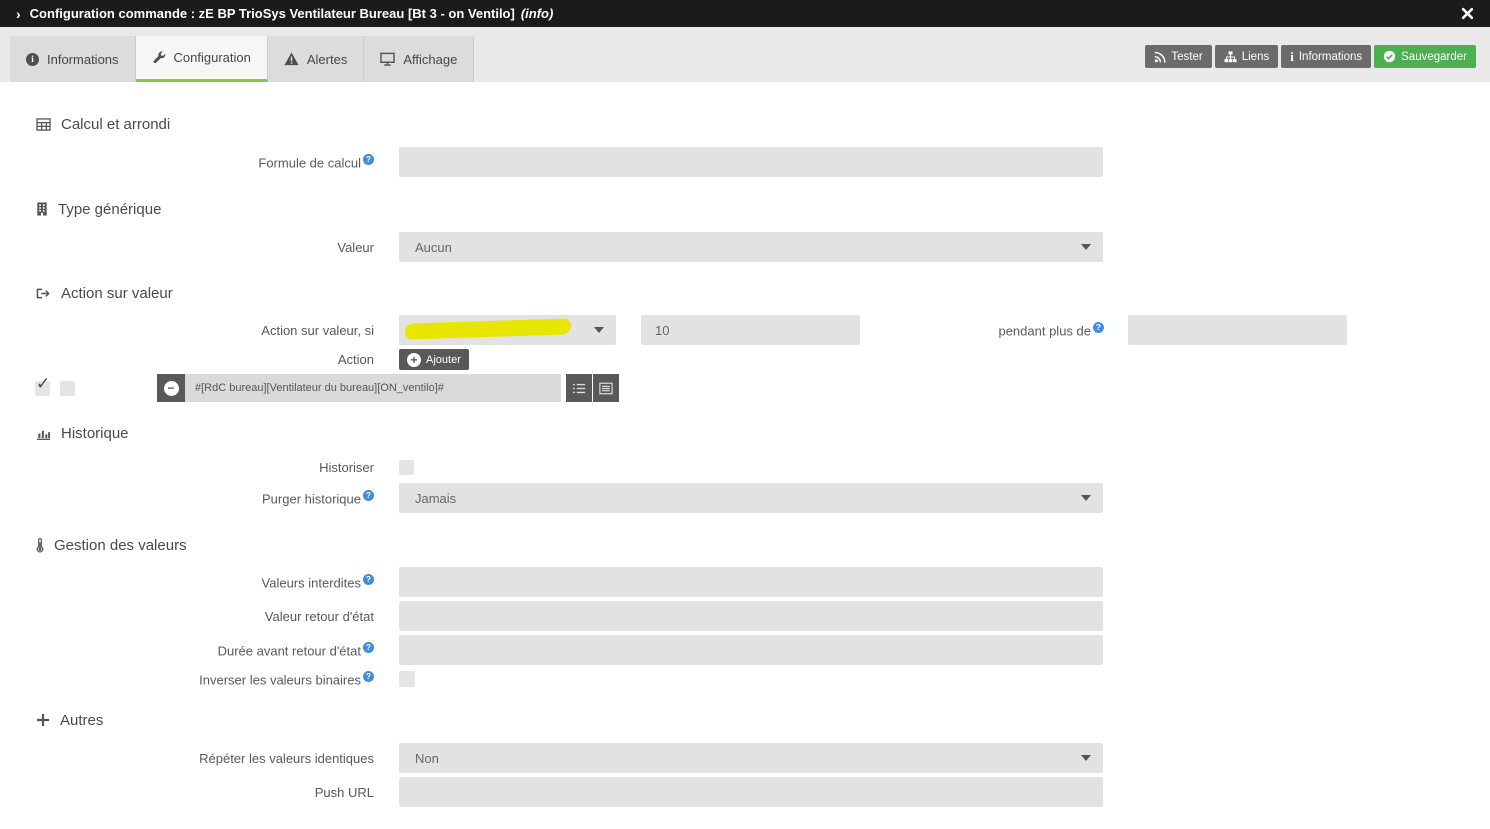 This screenshot has height=829, width=1490. What do you see at coordinates (751, 650) in the screenshot?
I see `duree-avant-retour-etat-input` at bounding box center [751, 650].